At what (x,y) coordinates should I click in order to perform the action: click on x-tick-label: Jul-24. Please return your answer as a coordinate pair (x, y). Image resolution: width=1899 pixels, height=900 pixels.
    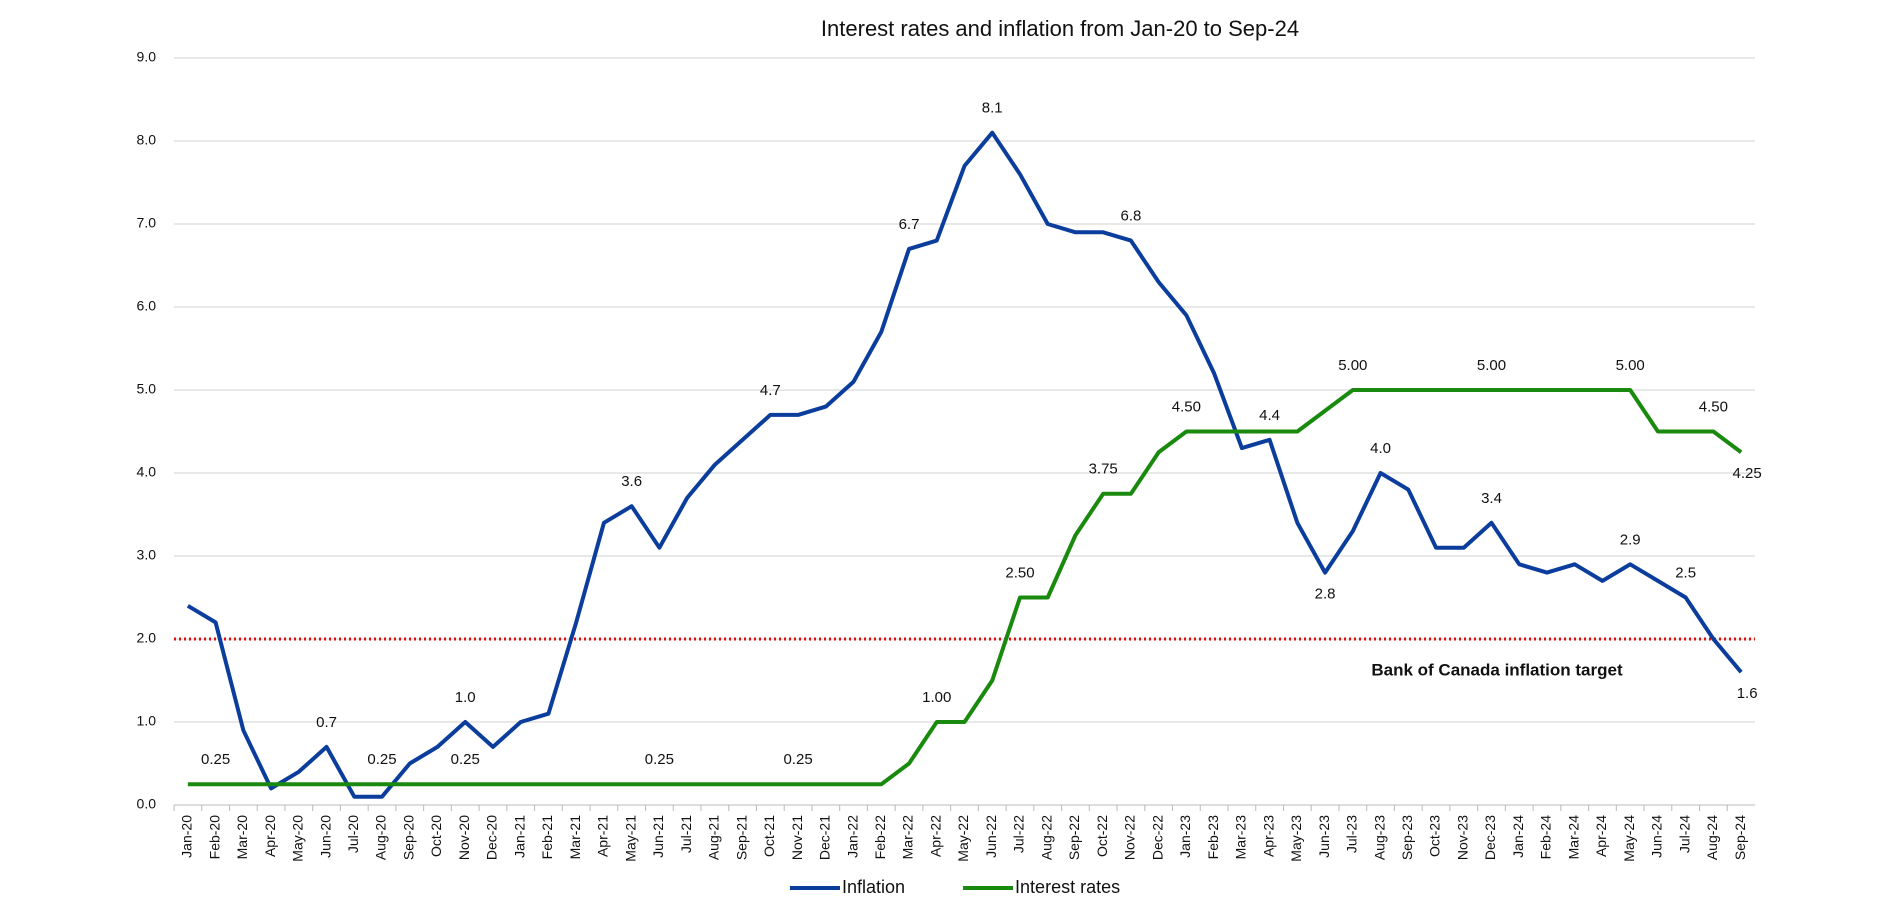
    Looking at the image, I should click on (1684, 834).